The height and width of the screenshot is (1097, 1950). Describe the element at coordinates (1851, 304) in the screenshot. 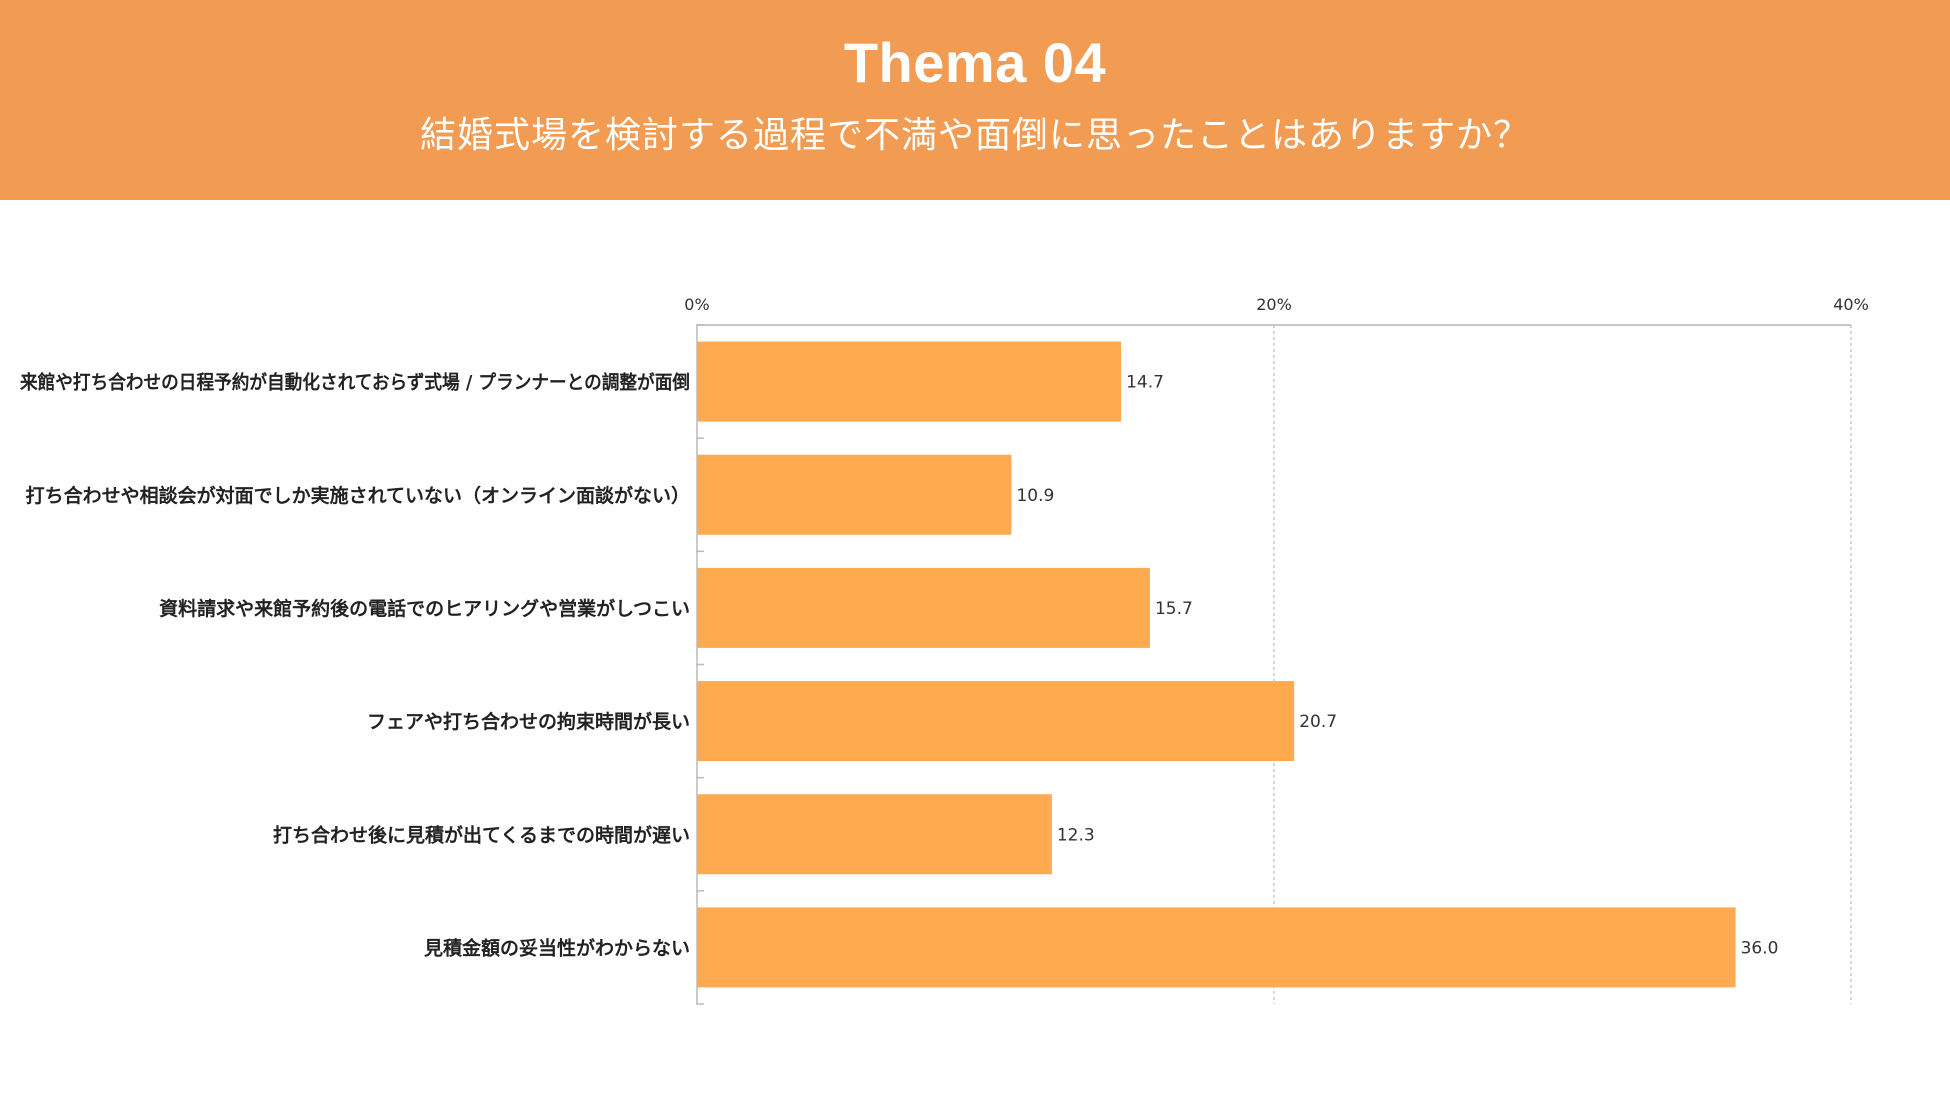

I see `x-tick-label: 40%` at that location.